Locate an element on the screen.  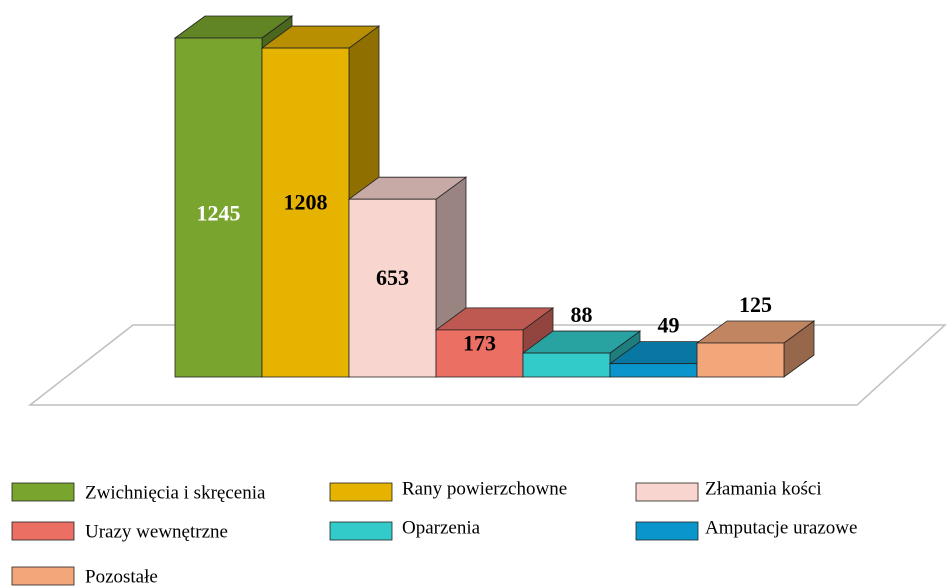
legend-label: Zwichnięcia i skręcenia is located at coordinates (175, 492).